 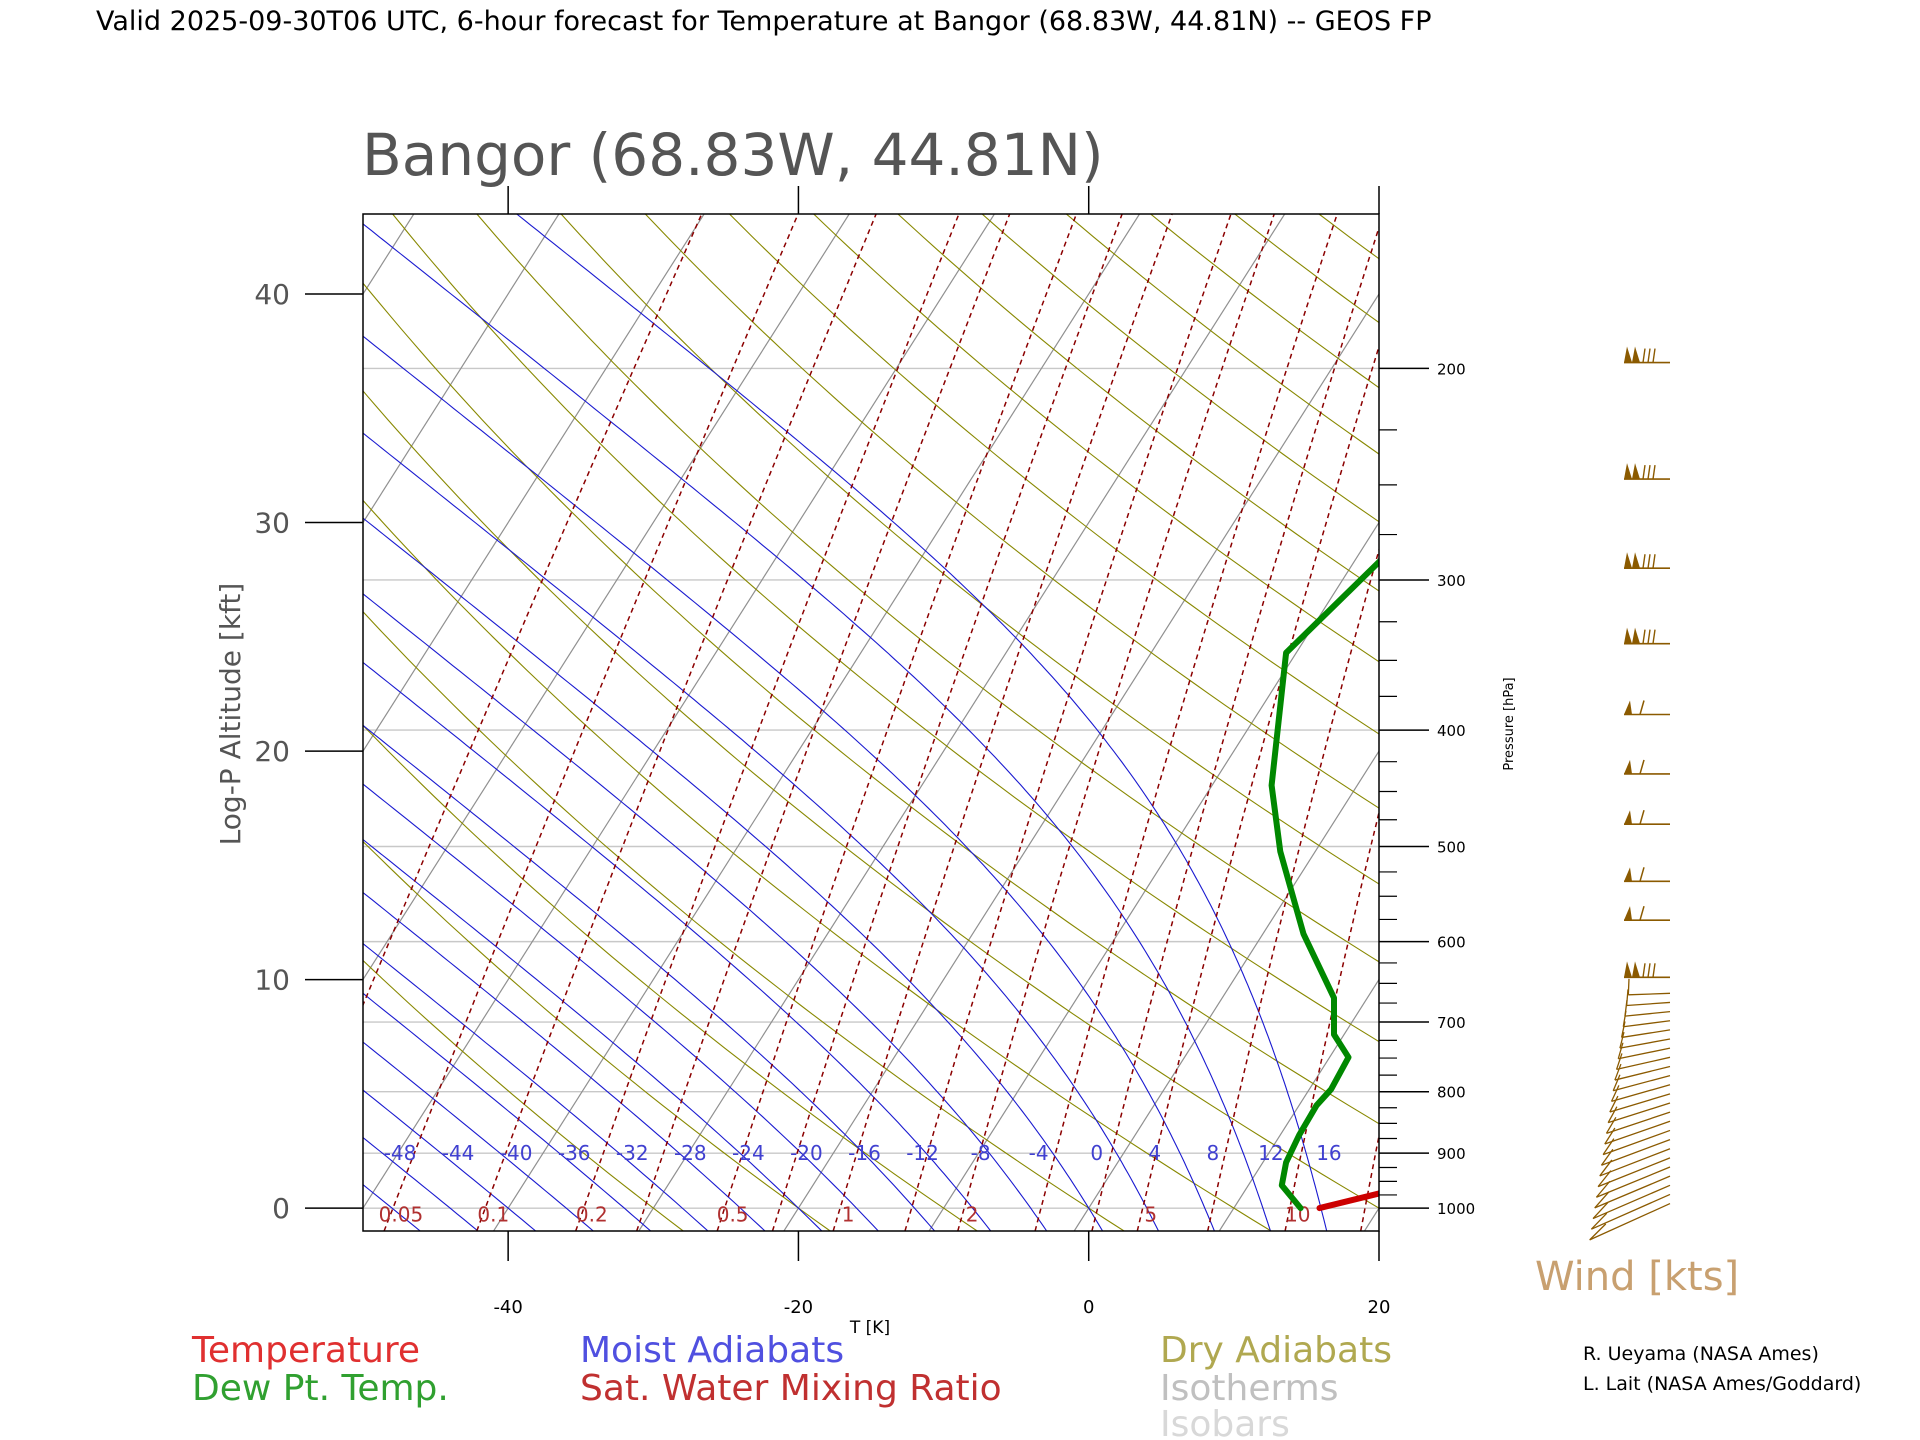 I want to click on moist-adiabat-label: -32, so click(x=632, y=1153).